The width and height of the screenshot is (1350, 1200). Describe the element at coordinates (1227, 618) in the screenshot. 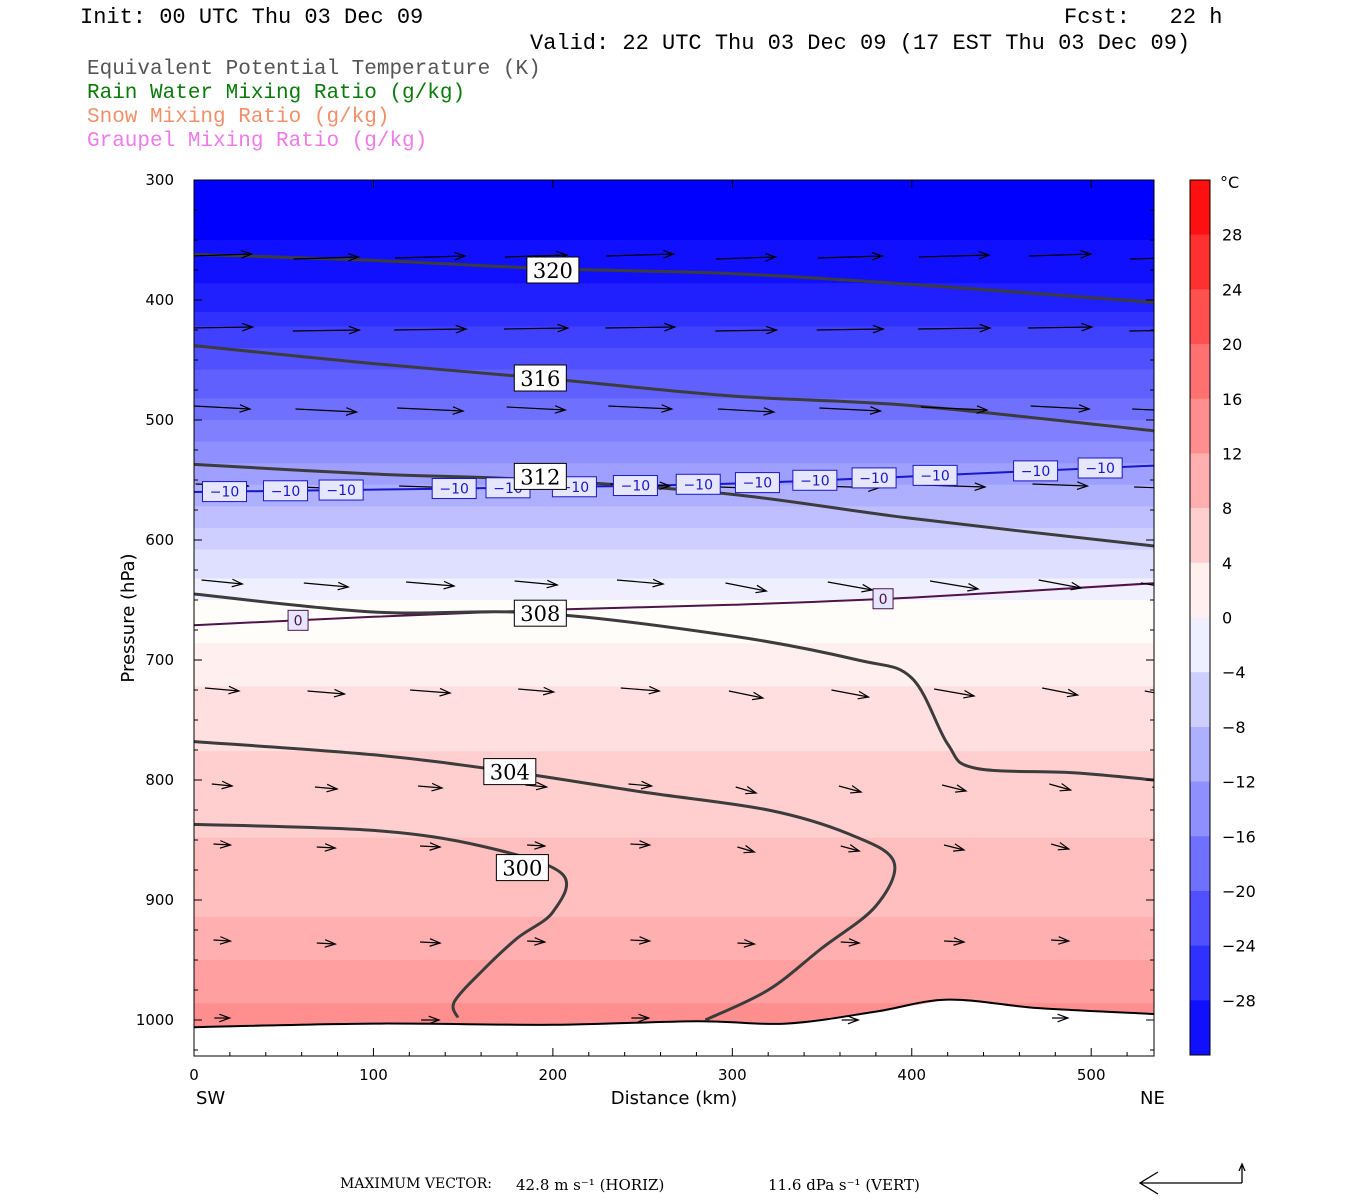

I see `colorbar-tick-label: 0` at that location.